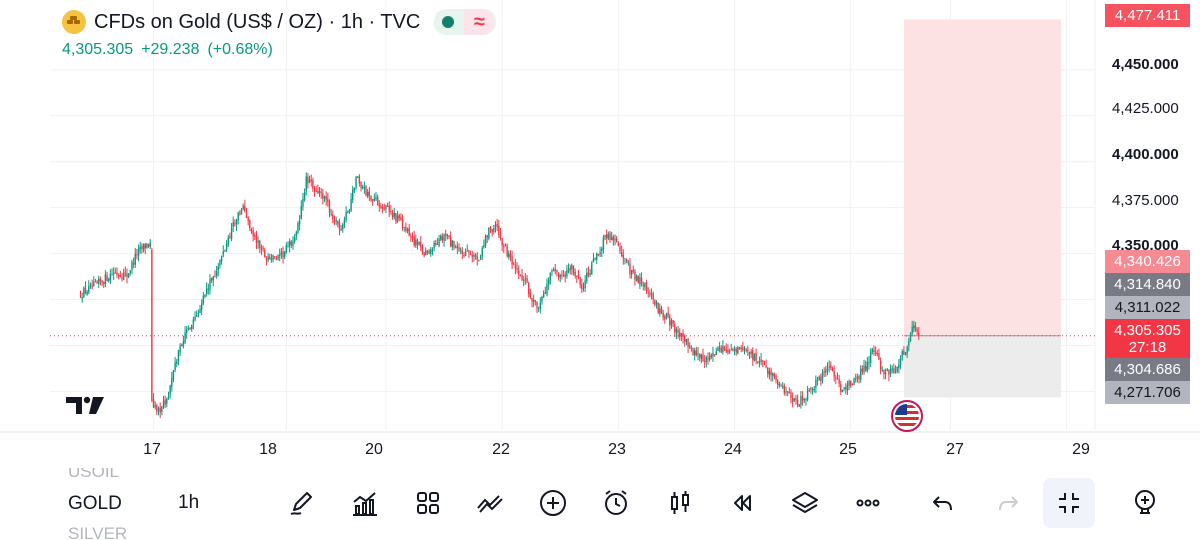  What do you see at coordinates (907, 416) in the screenshot?
I see `us-flag-event-icon` at bounding box center [907, 416].